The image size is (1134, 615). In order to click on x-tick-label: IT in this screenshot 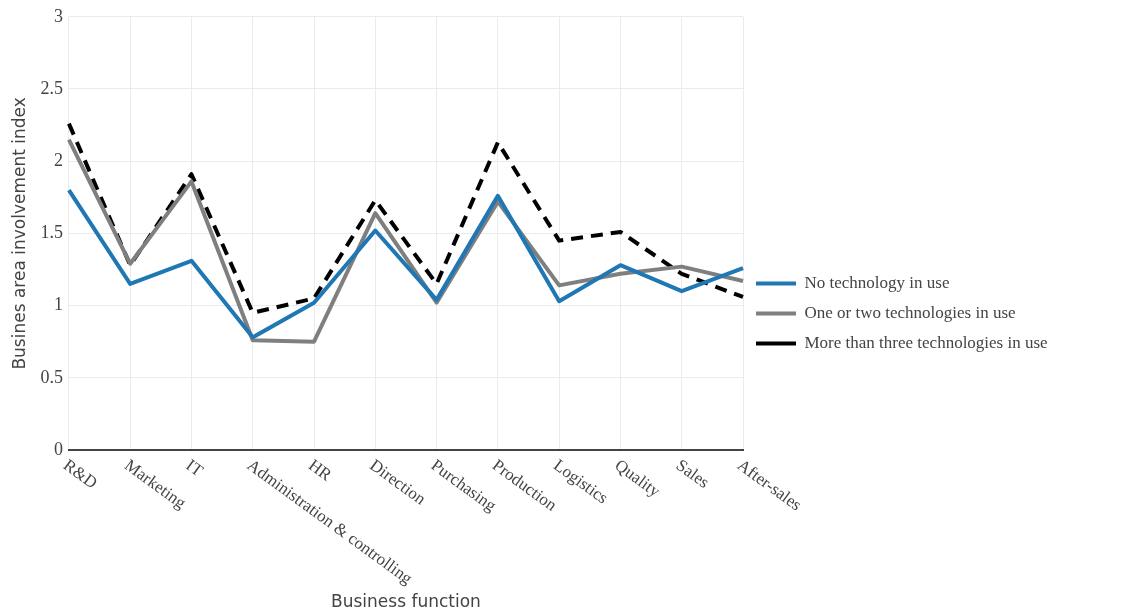, I will do `click(195, 468)`.